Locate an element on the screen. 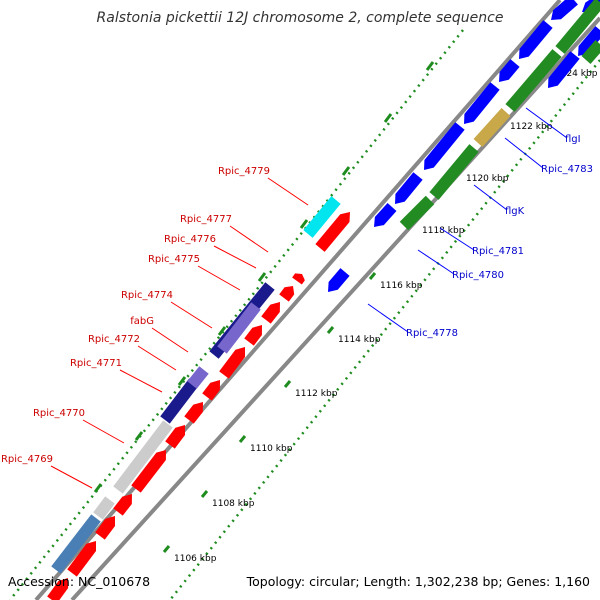 This screenshot has width=600, height=600. gene-label: Rpic_4780 is located at coordinates (478, 275).